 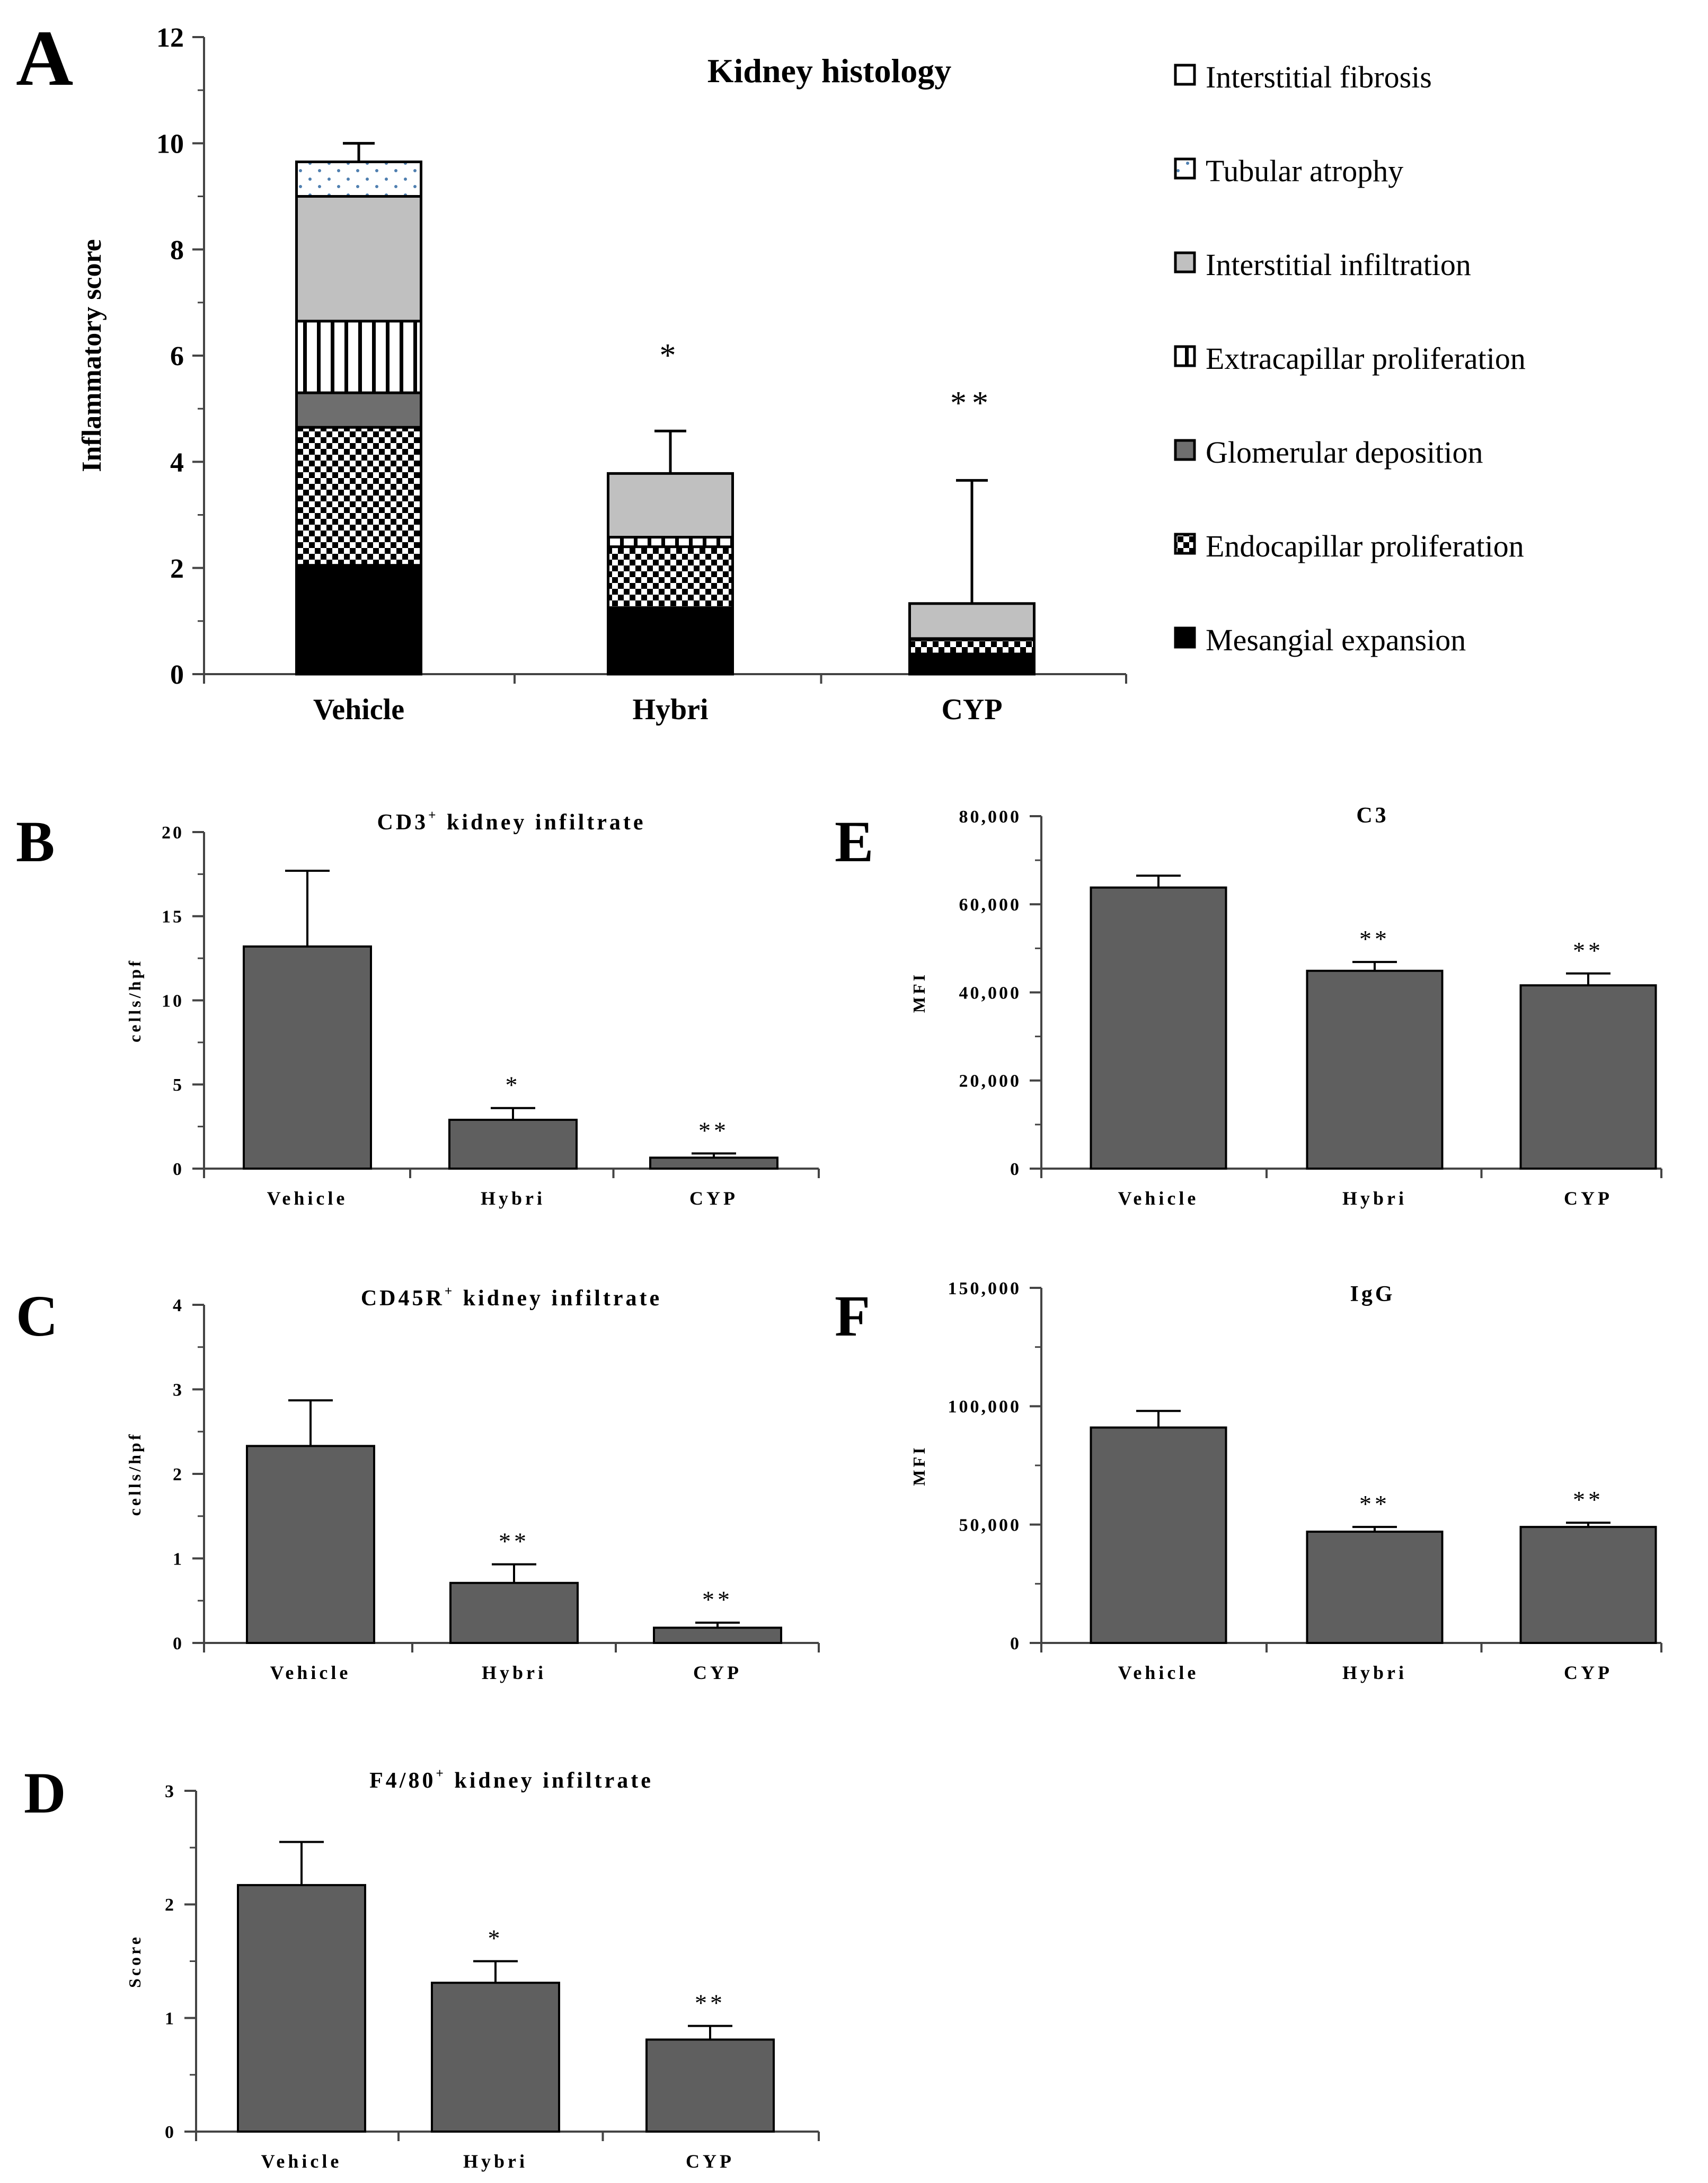 I want to click on legend-label: Tubular atrophy, so click(x=1304, y=171).